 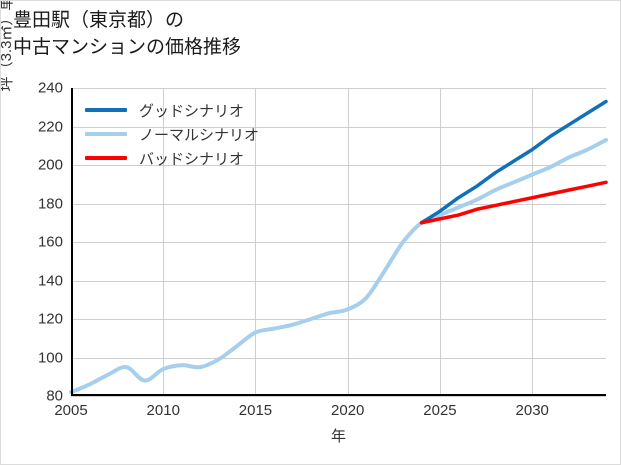 What do you see at coordinates (440, 410) in the screenshot?
I see `x-tick-label: 2025` at bounding box center [440, 410].